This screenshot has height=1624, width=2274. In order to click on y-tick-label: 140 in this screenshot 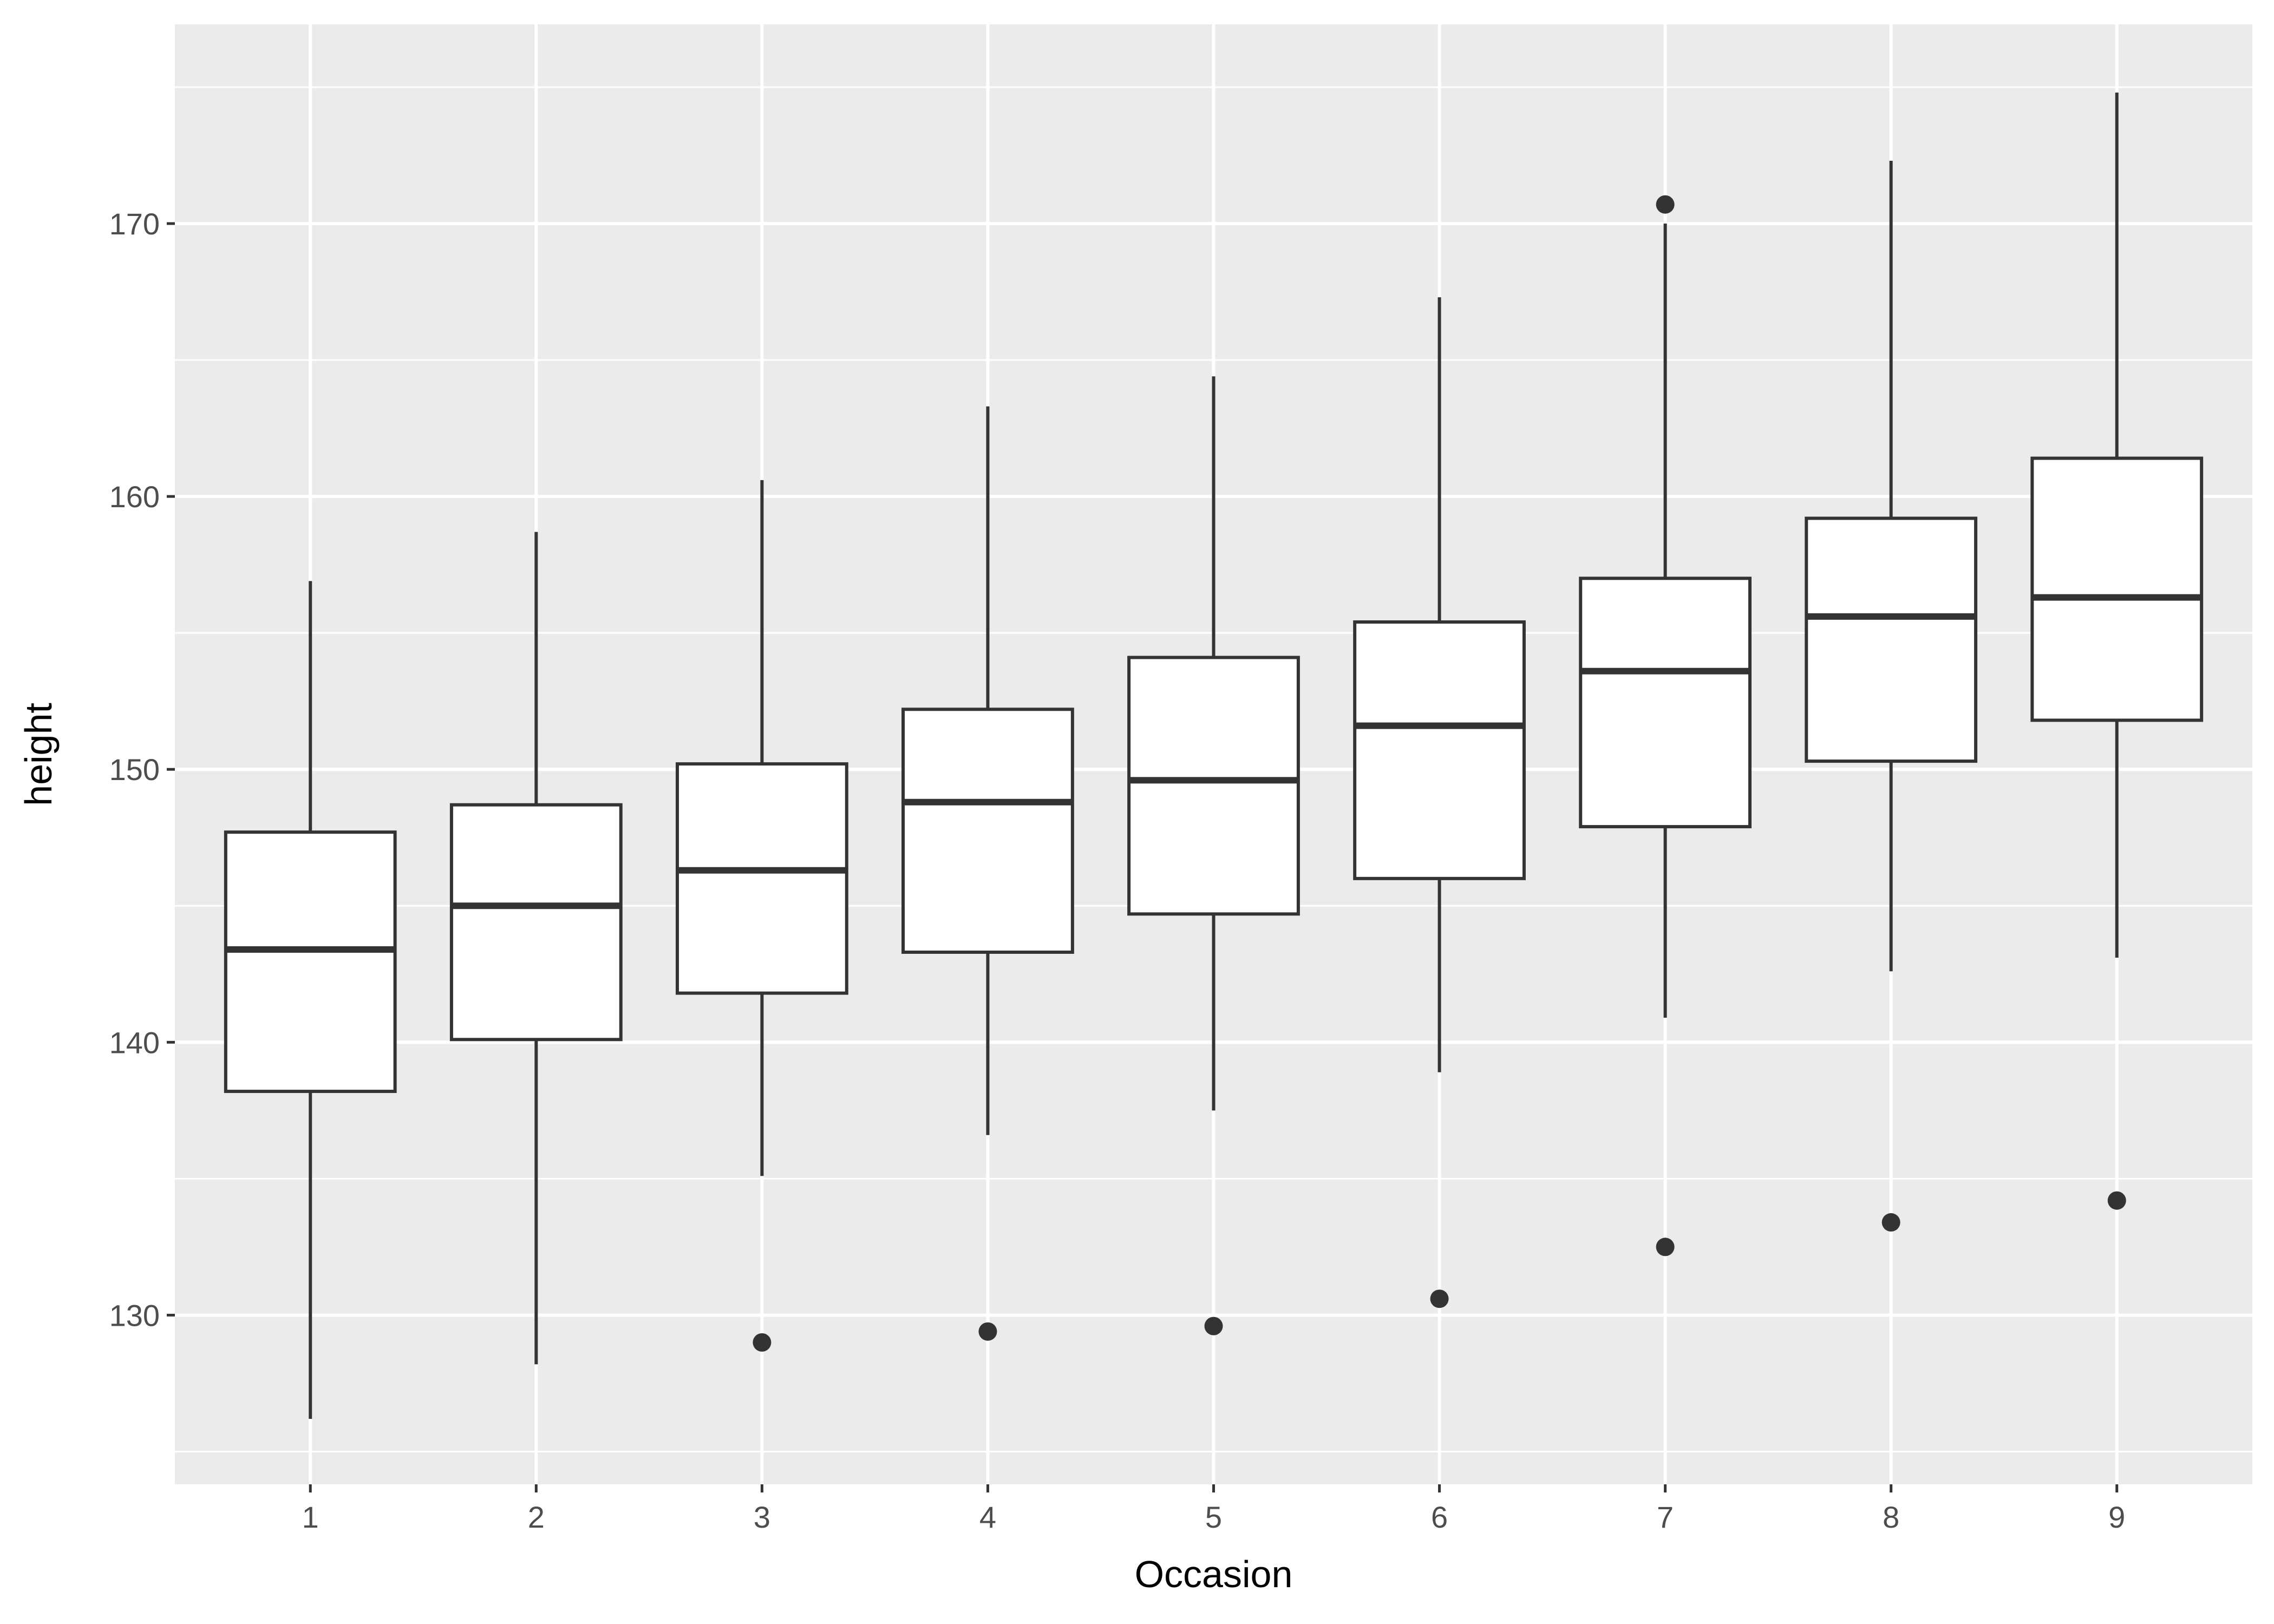, I will do `click(135, 1042)`.